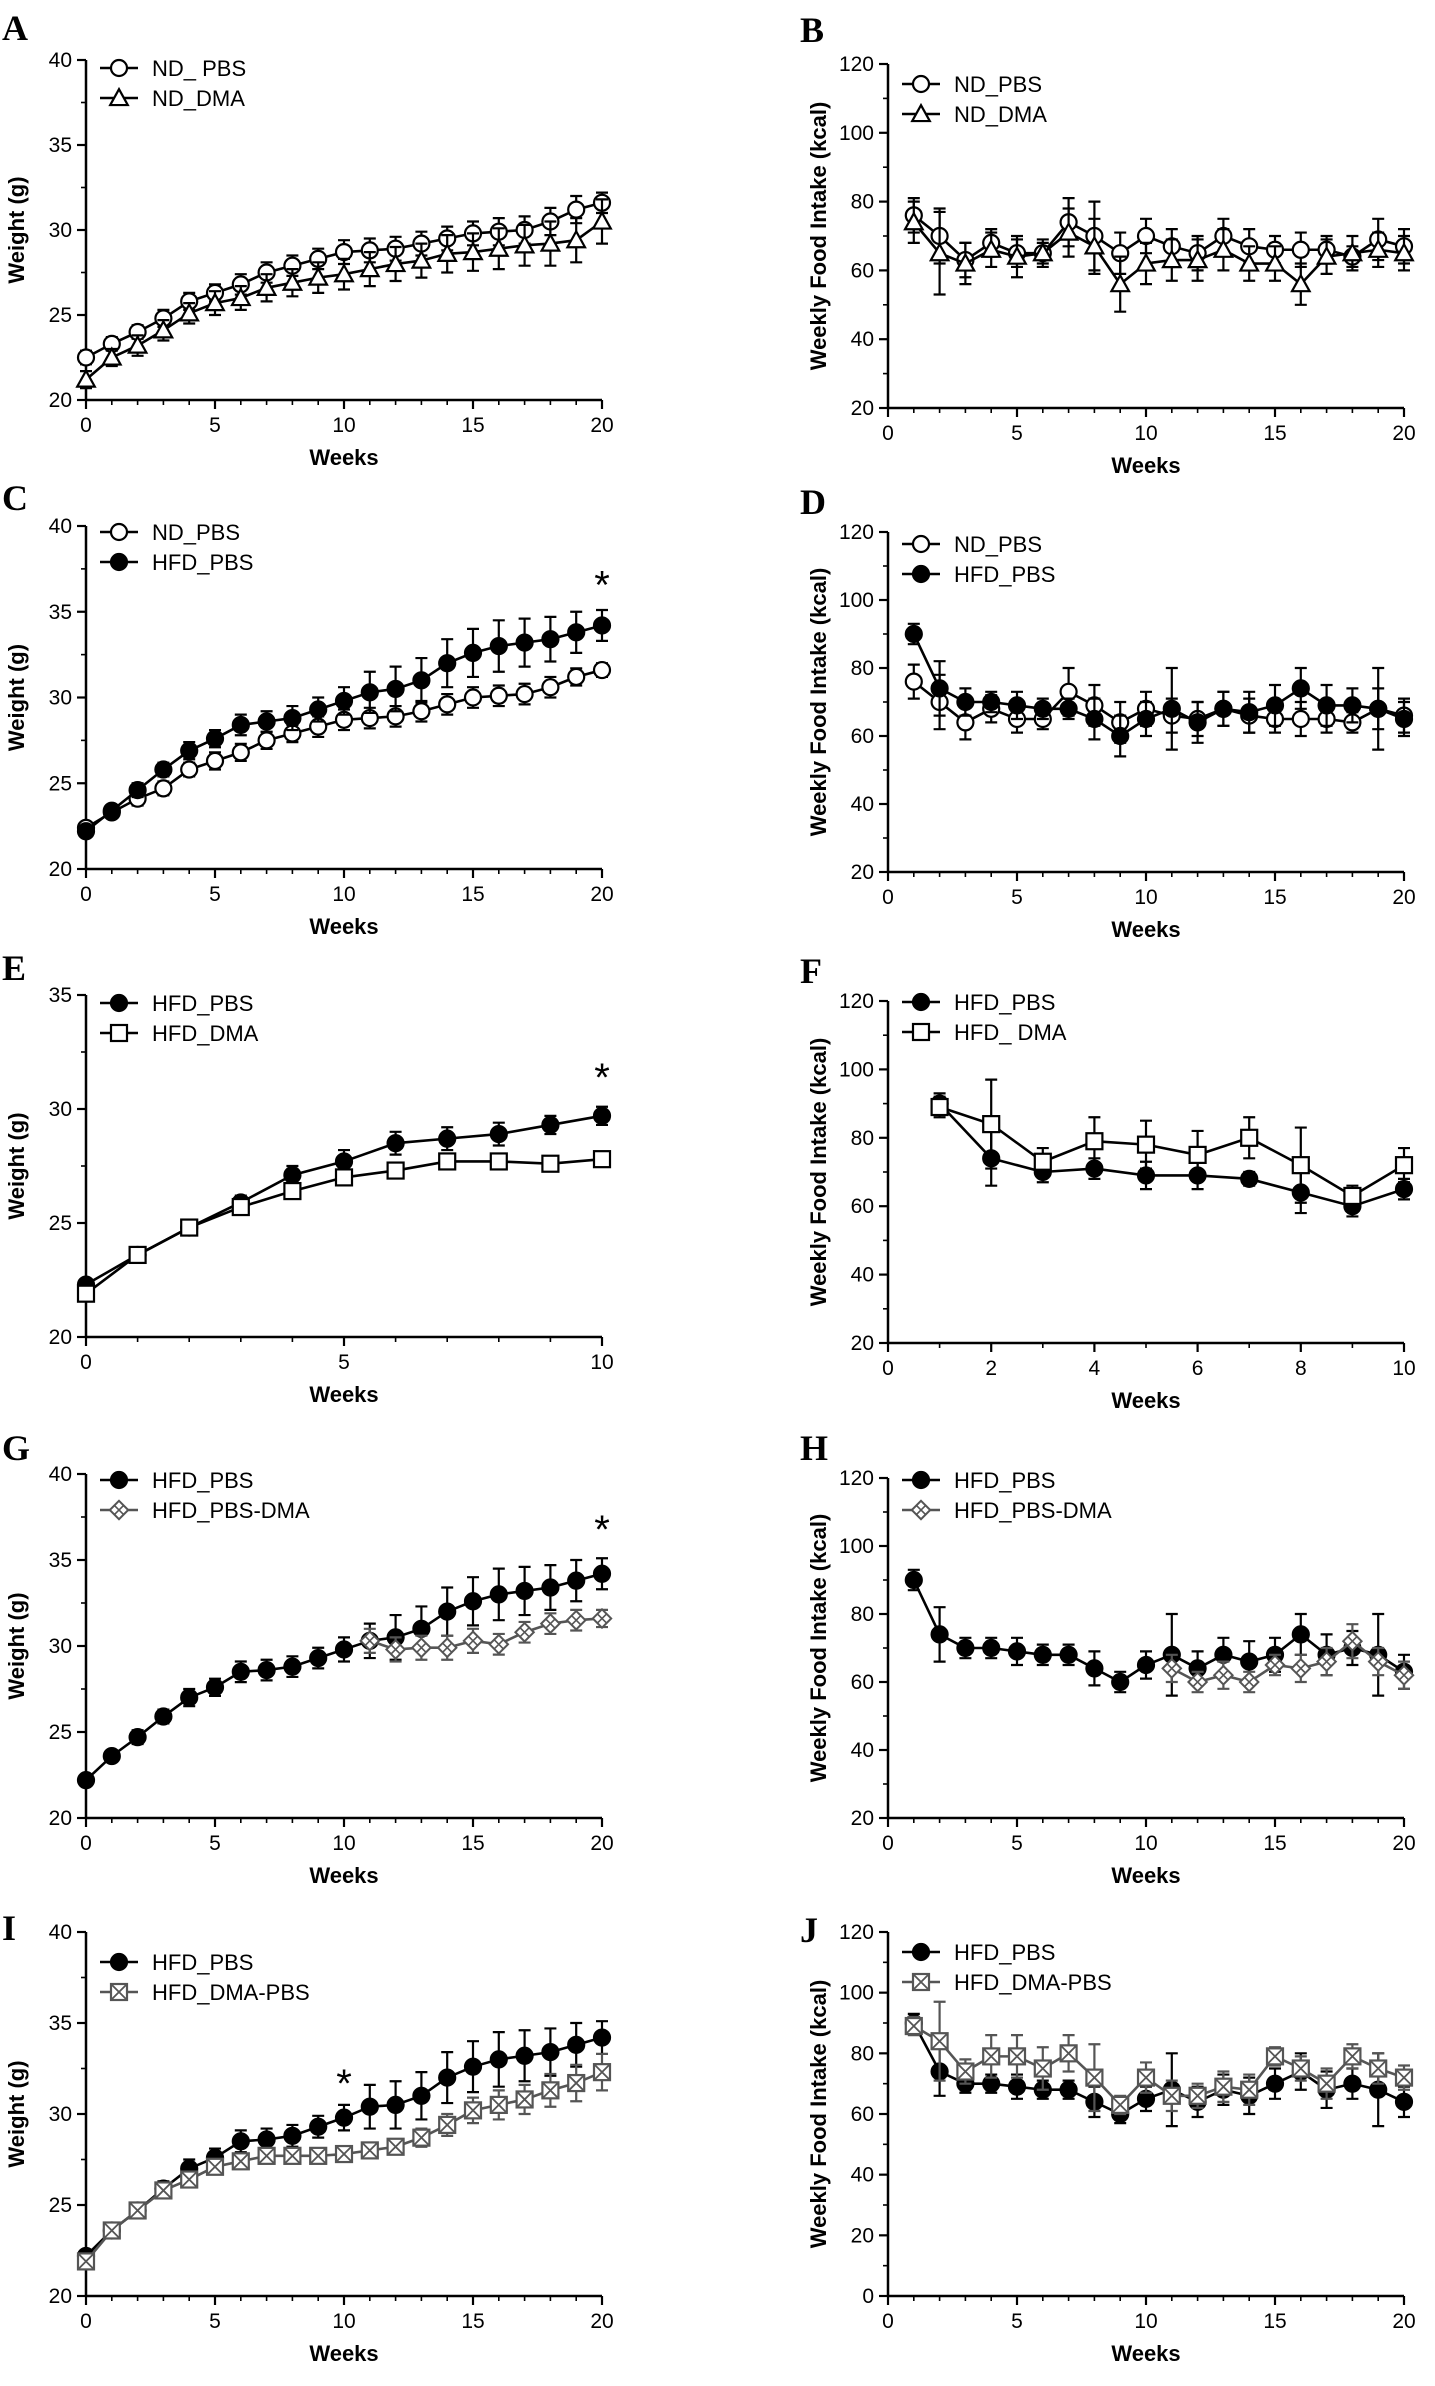  Describe the element at coordinates (856, 133) in the screenshot. I see `panel-b-ytick-label: 100` at that location.